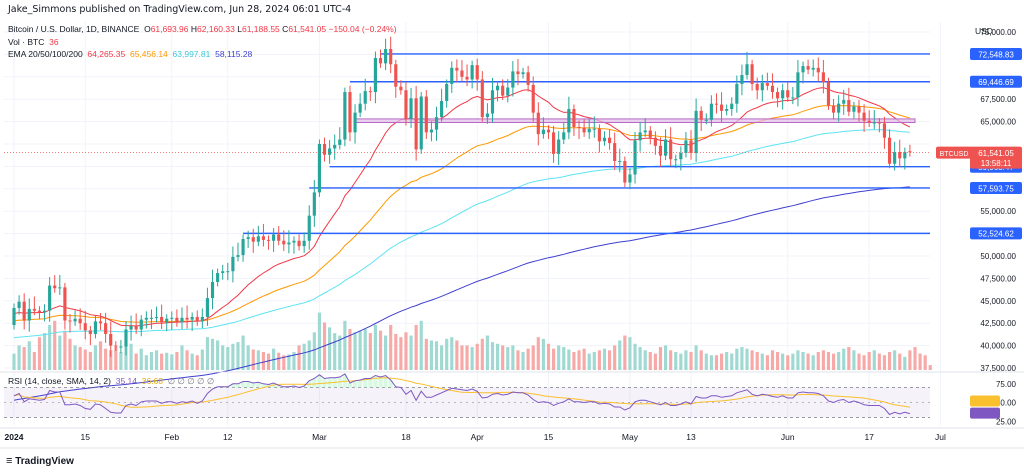 Image resolution: width=1024 pixels, height=473 pixels. Describe the element at coordinates (319, 437) in the screenshot. I see `time-tick-label: Mar` at that location.